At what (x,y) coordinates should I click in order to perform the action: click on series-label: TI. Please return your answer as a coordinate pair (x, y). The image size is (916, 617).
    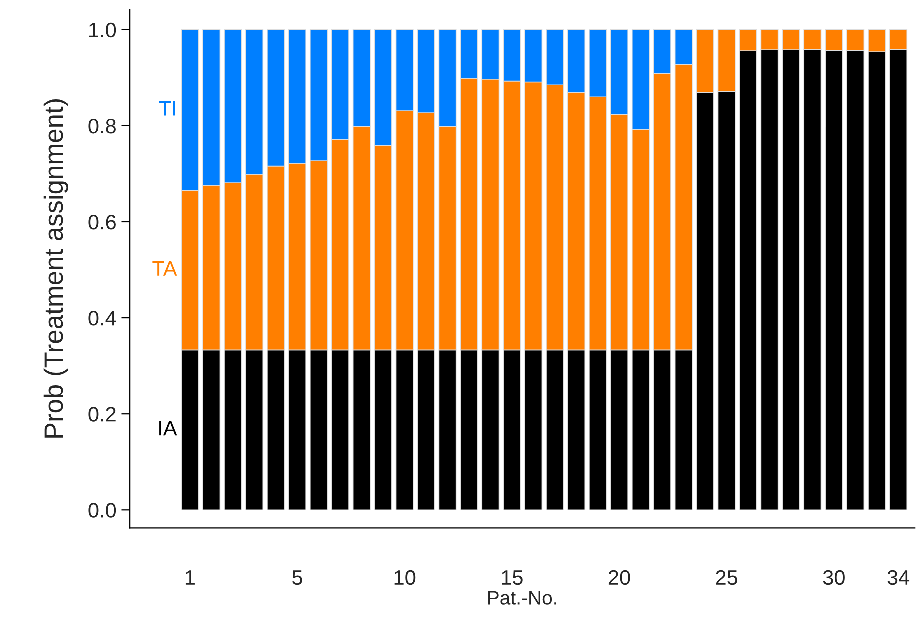
    Looking at the image, I should click on (167, 108).